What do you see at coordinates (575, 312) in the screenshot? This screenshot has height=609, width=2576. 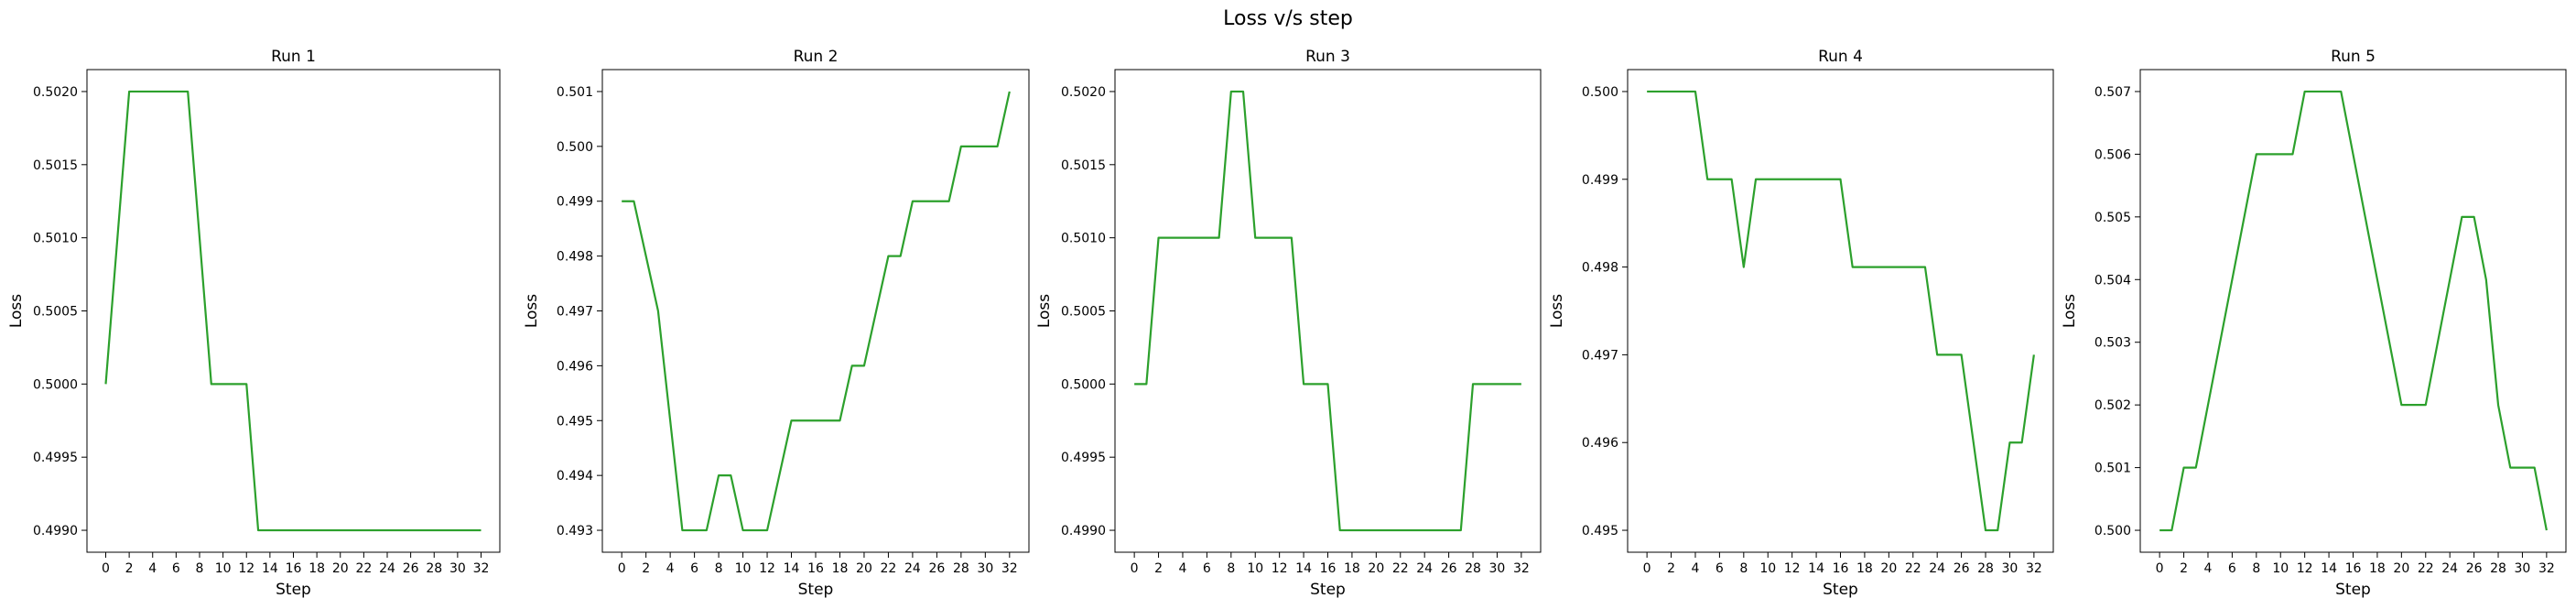 I see `y-tick-label: 0.497` at bounding box center [575, 312].